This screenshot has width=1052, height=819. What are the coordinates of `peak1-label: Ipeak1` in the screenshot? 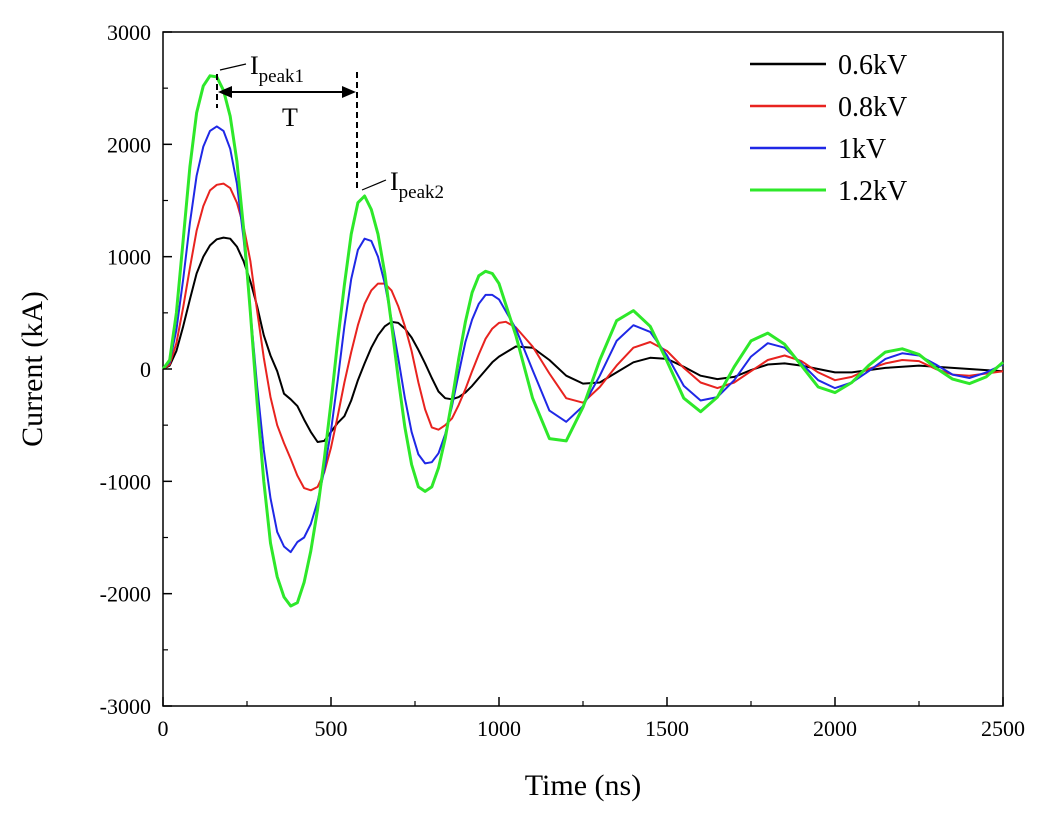 It's located at (277, 69).